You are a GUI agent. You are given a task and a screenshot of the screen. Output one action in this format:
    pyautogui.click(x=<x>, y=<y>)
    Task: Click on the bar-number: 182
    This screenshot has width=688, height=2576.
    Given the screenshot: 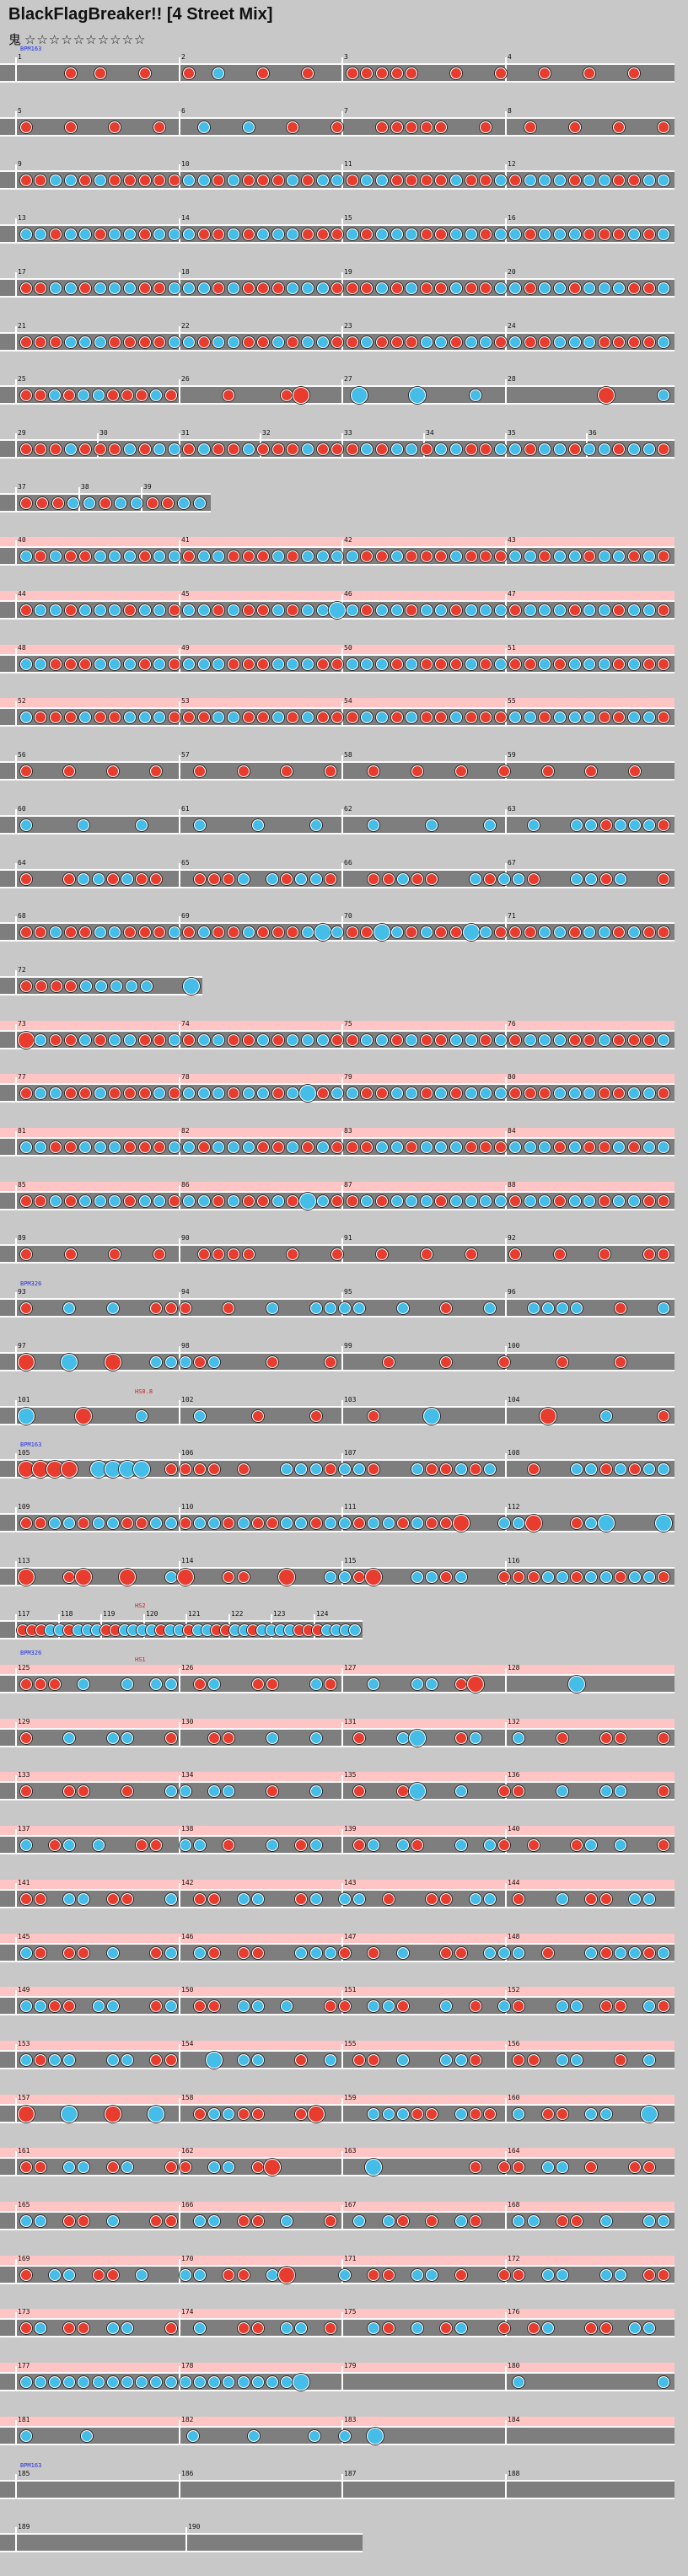 What is the action you would take?
    pyautogui.click(x=188, y=2419)
    